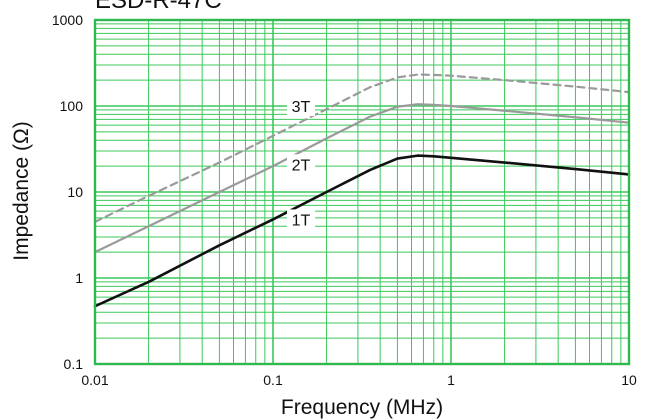 This screenshot has width=646, height=420. What do you see at coordinates (94, 380) in the screenshot?
I see `x-tick-label: 0.01` at bounding box center [94, 380].